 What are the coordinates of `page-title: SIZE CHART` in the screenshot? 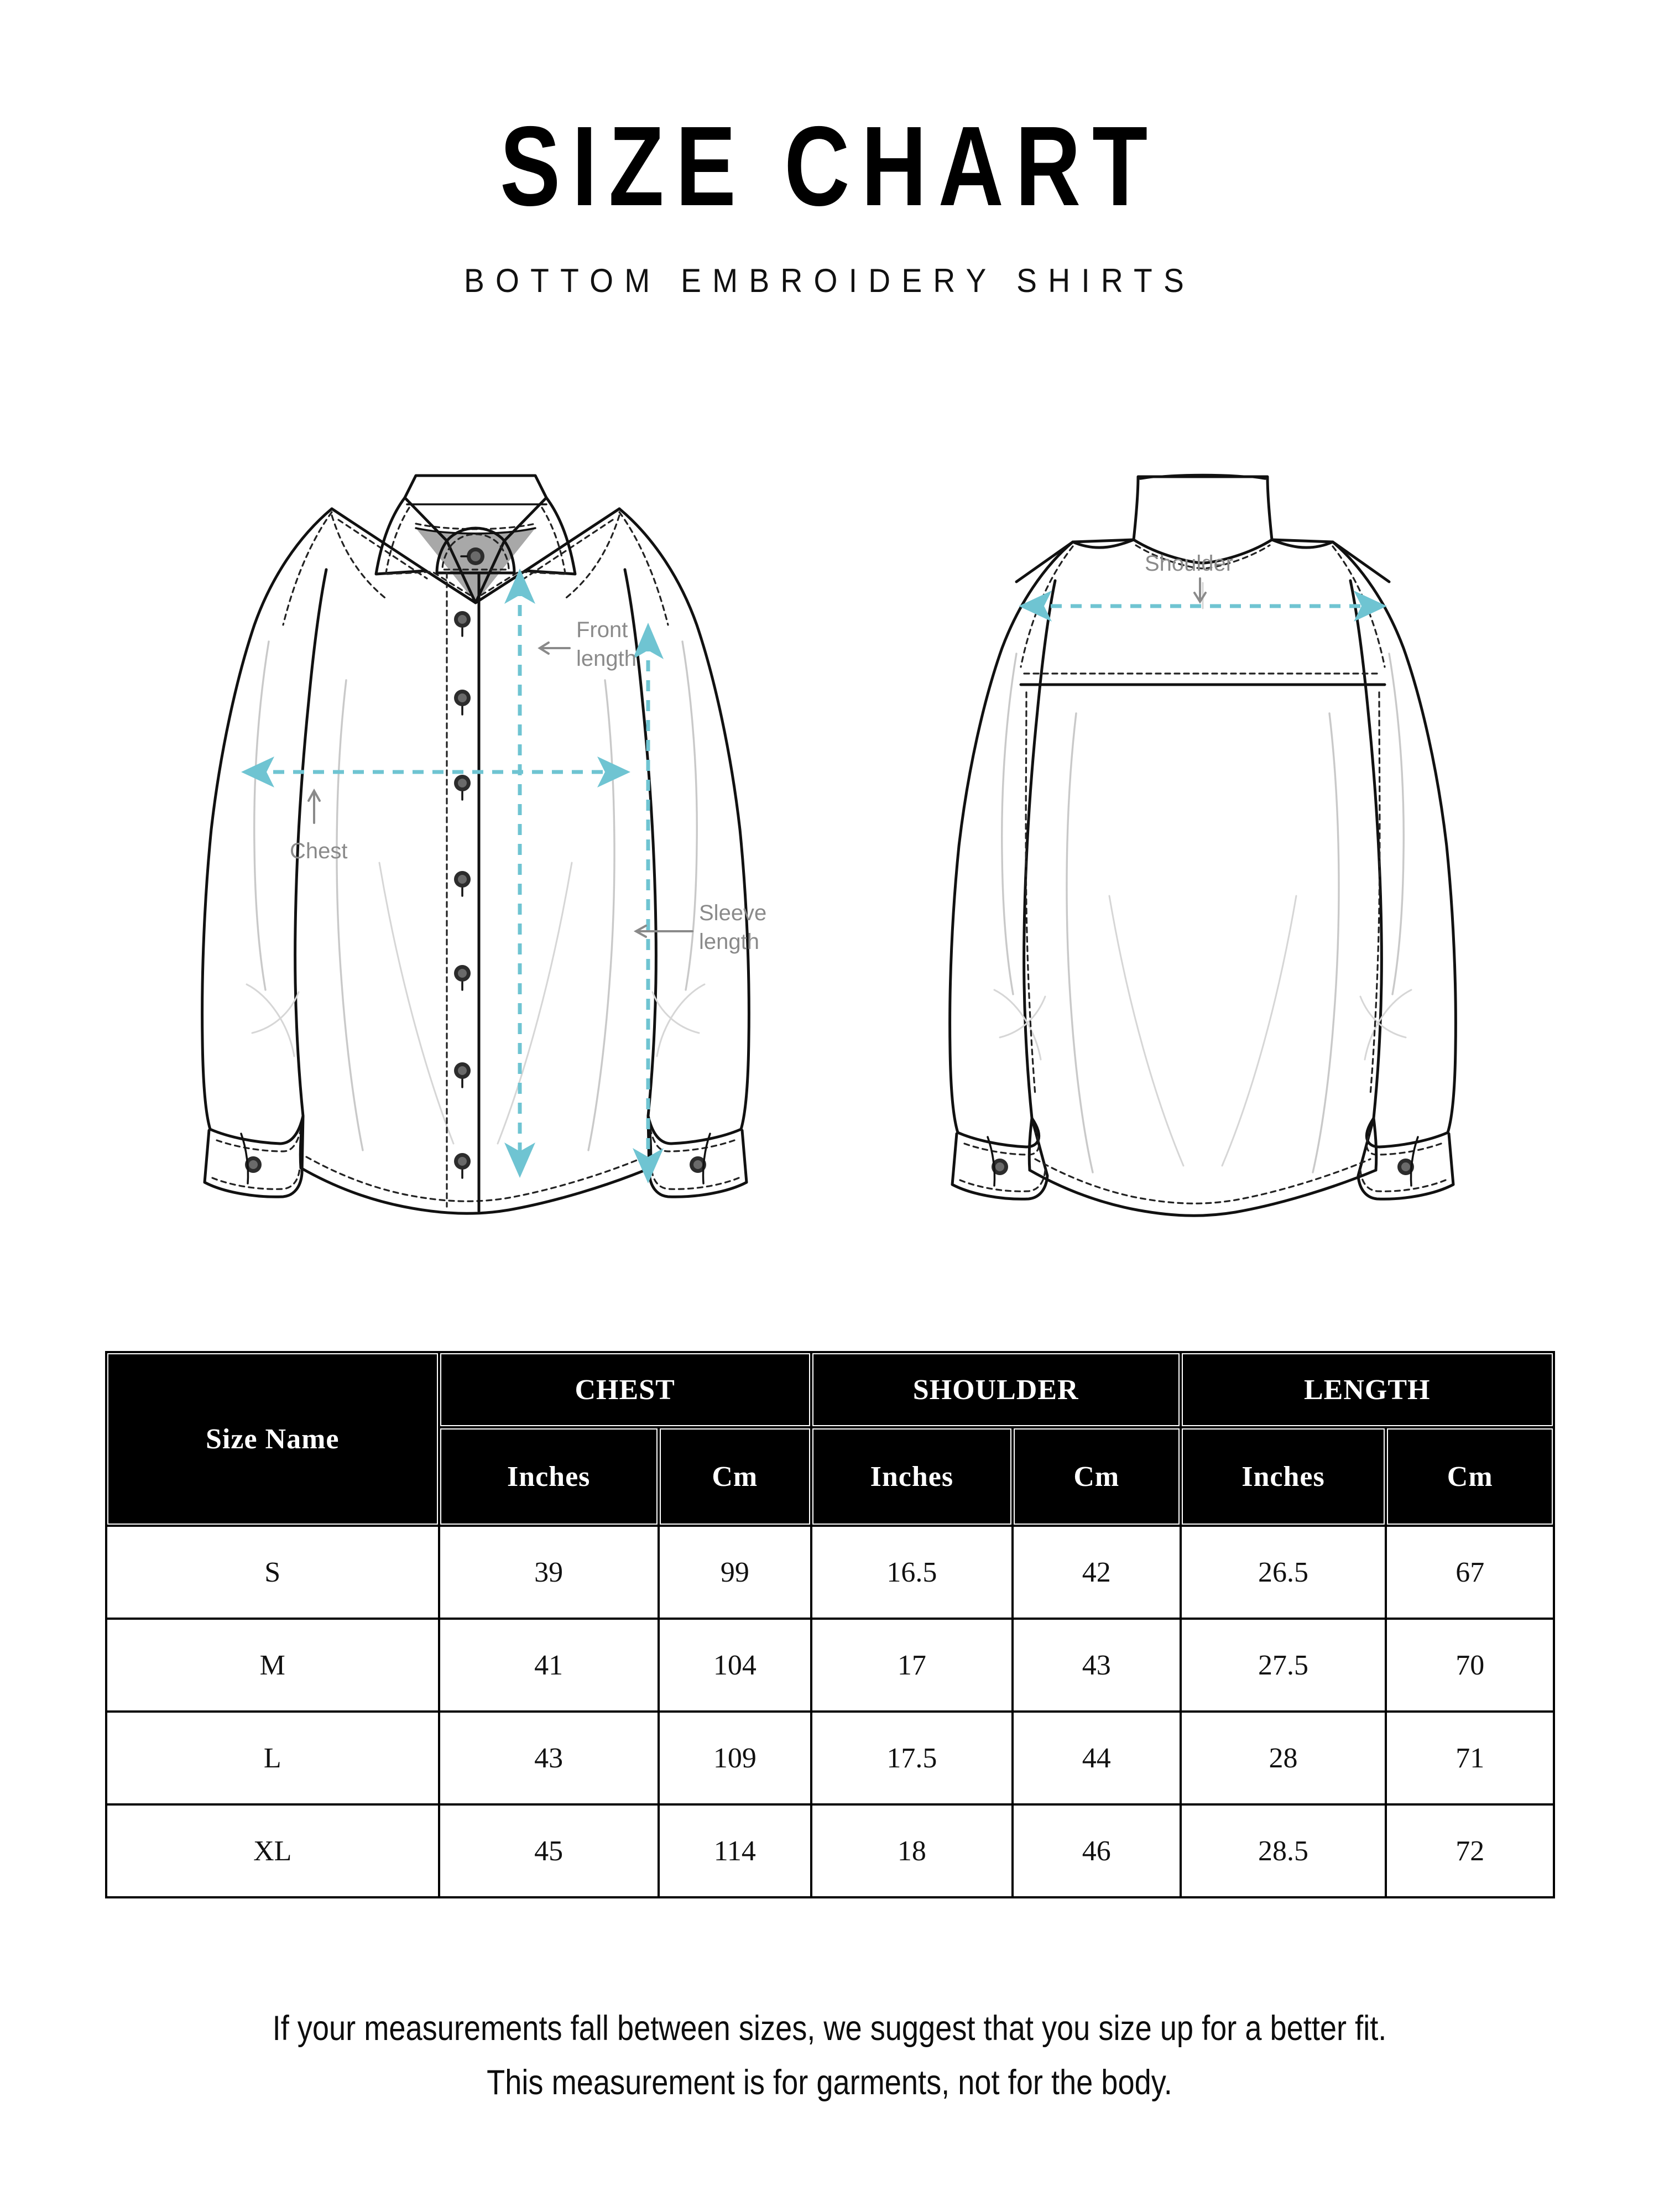 It's located at (830, 166).